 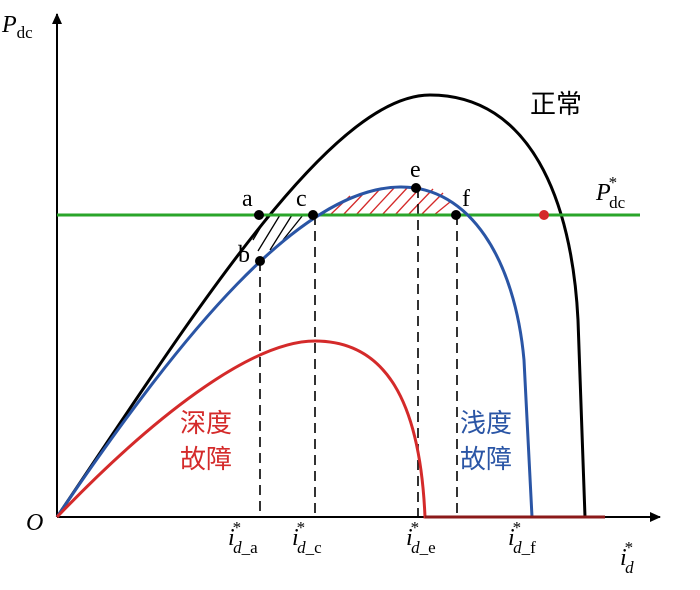 What do you see at coordinates (301, 199) in the screenshot?
I see `point-label: c` at bounding box center [301, 199].